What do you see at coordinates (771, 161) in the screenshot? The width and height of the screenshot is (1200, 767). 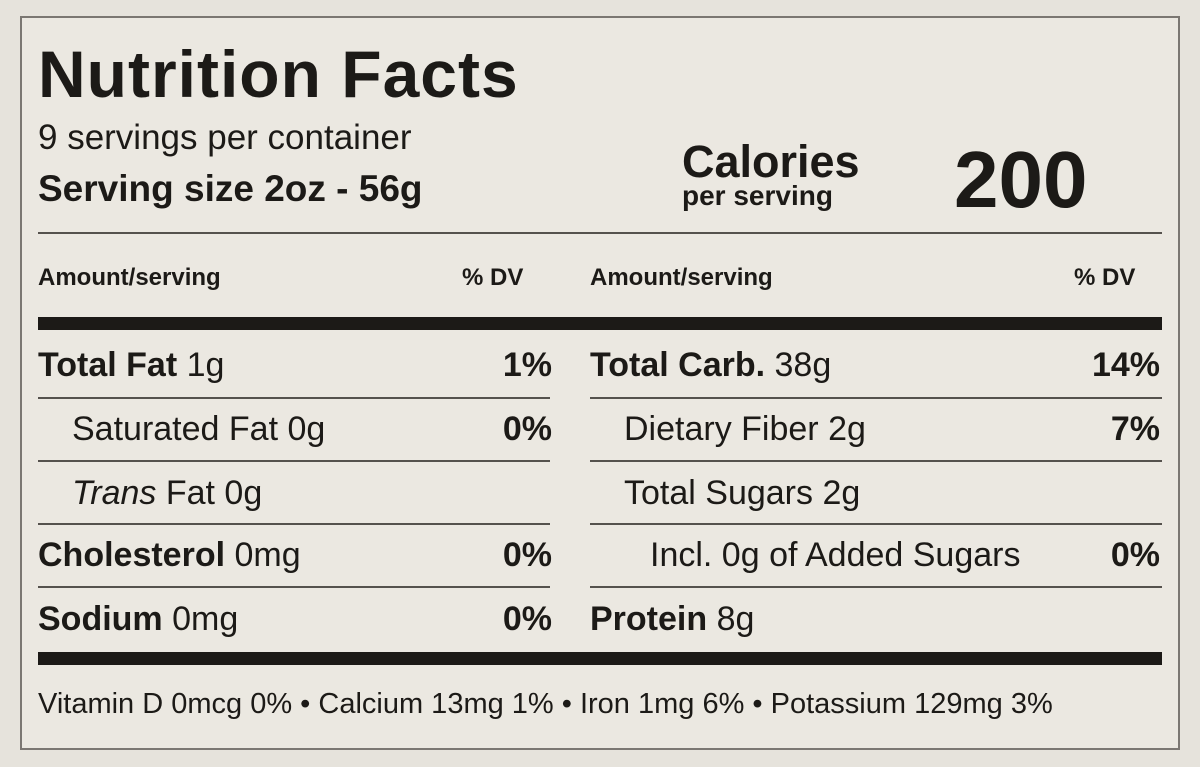 I see `calories-label: Calories` at bounding box center [771, 161].